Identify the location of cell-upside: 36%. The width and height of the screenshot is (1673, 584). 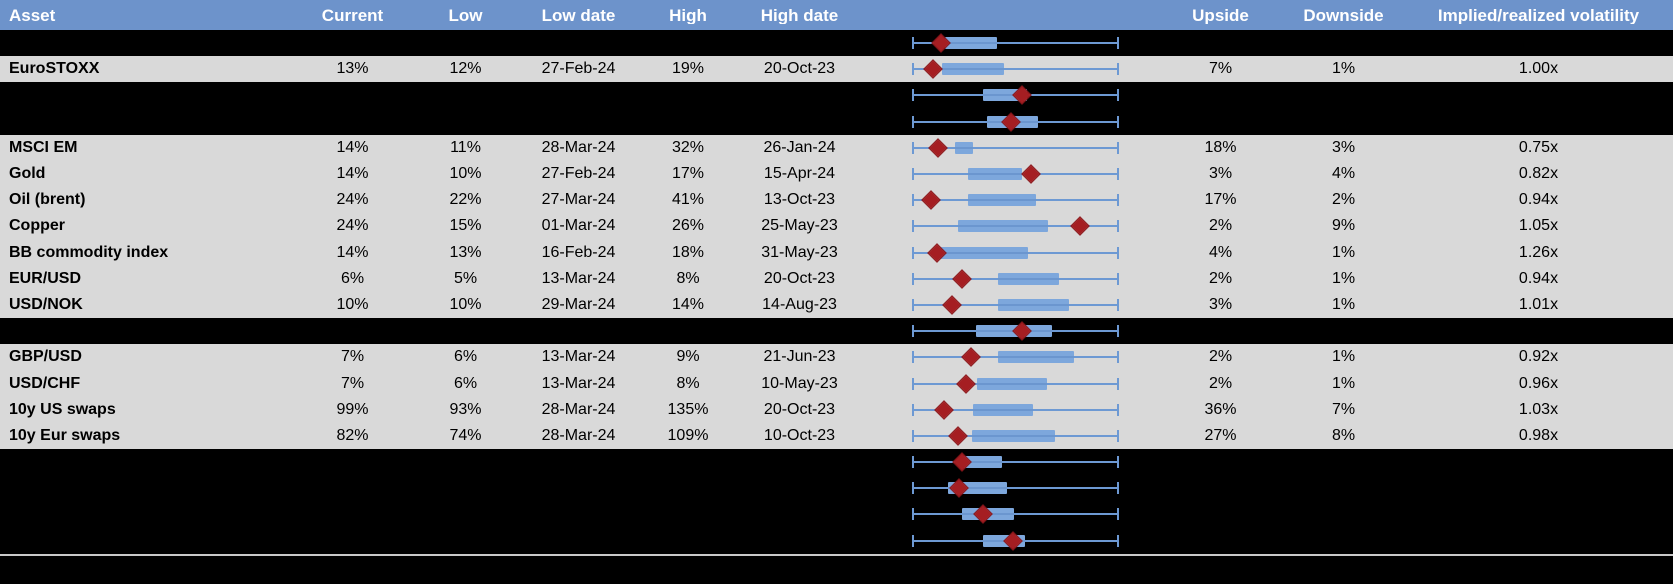
(1220, 409).